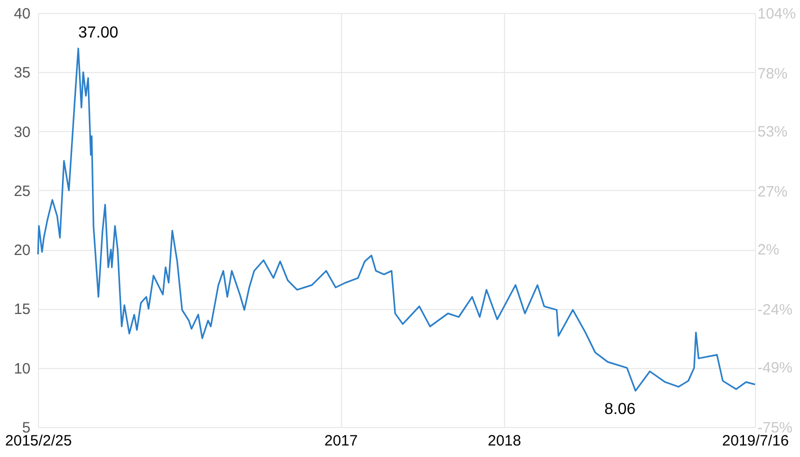  What do you see at coordinates (22, 309) in the screenshot?
I see `y-tick-label: 15` at bounding box center [22, 309].